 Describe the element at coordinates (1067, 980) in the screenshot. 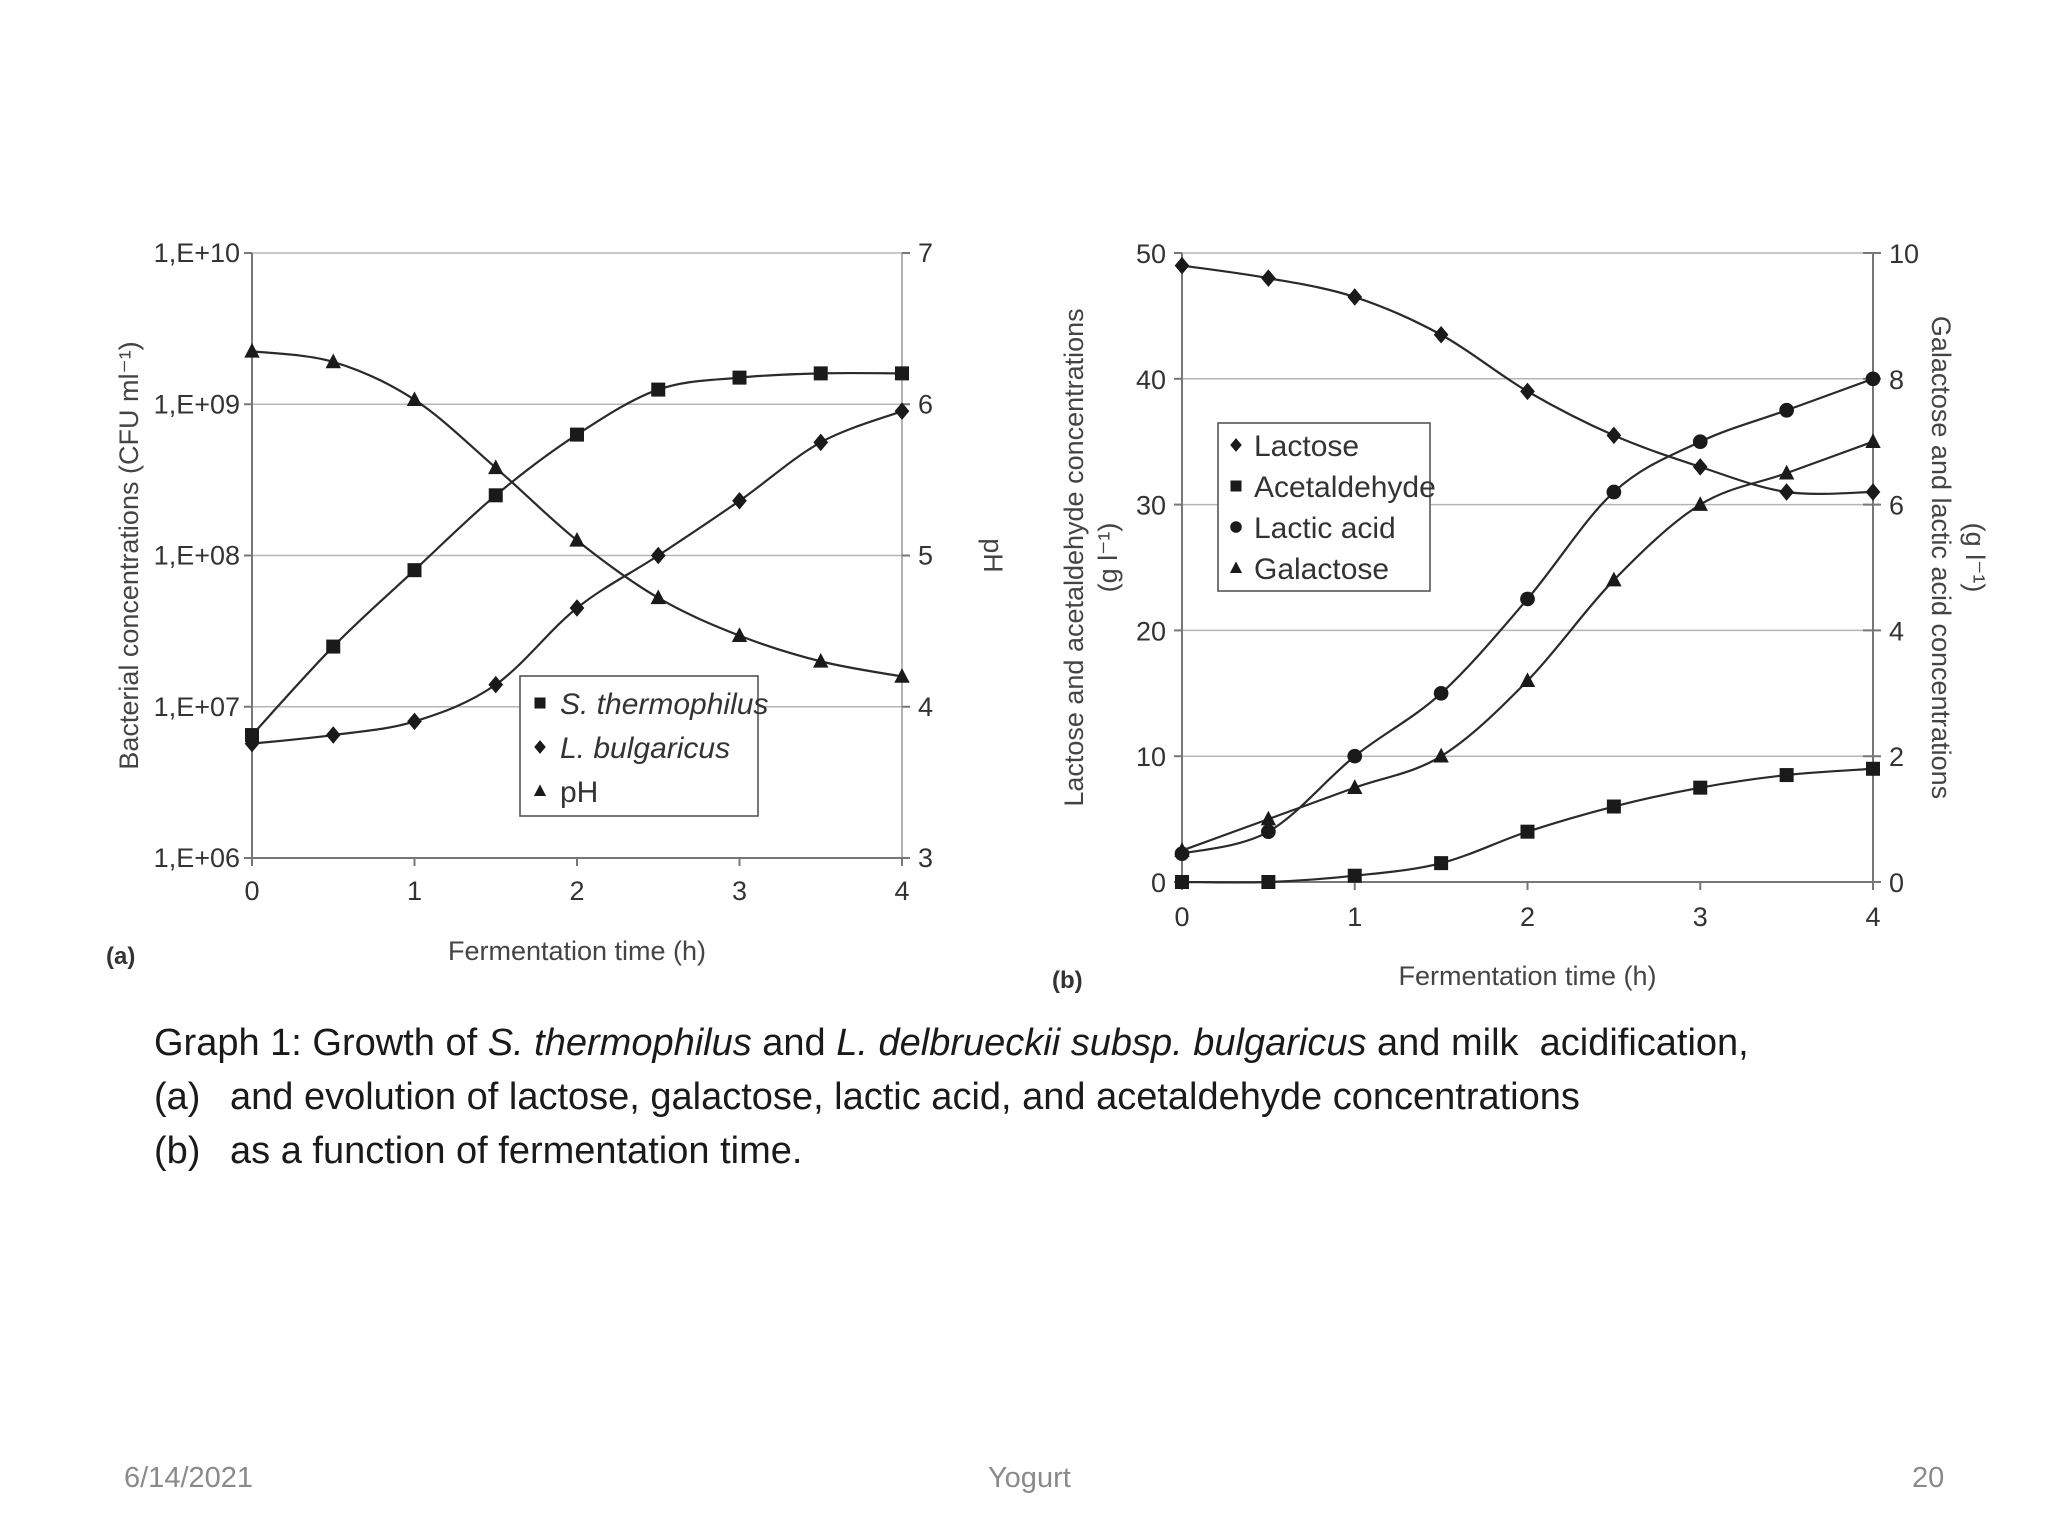

I see `panel-label-b: (b)` at that location.